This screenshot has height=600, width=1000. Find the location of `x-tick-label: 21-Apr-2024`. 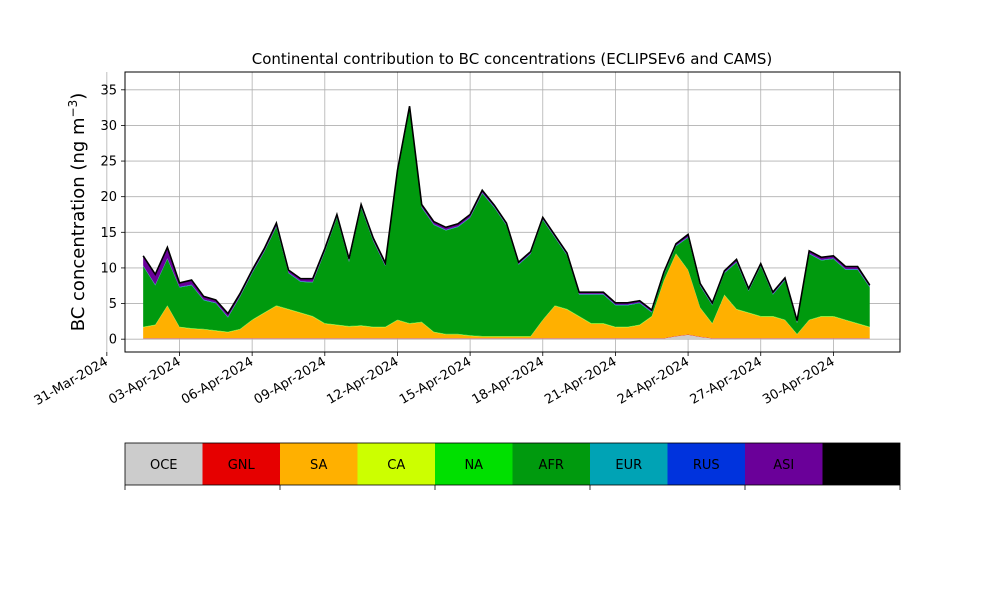

x-tick-label: 21-Apr-2024 is located at coordinates (580, 380).